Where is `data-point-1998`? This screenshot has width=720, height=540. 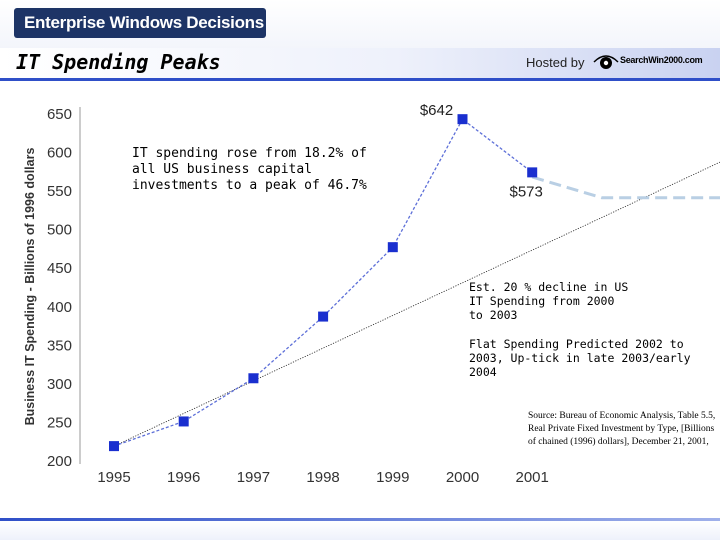
data-point-1998 is located at coordinates (323, 316).